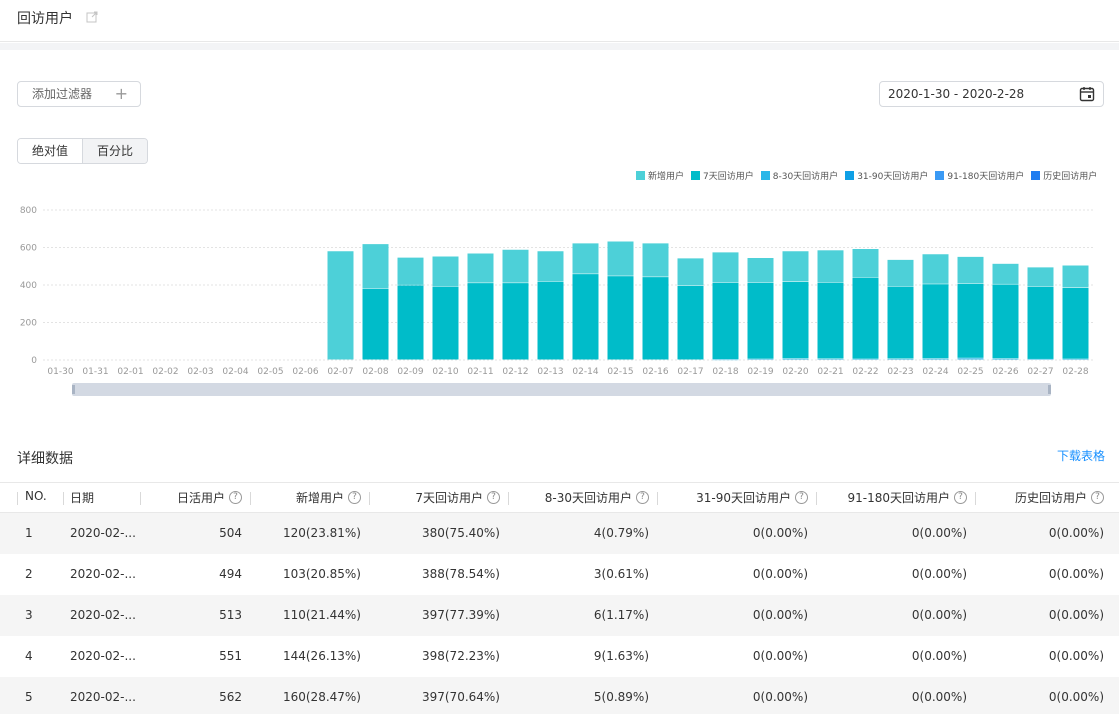  What do you see at coordinates (886, 175) in the screenshot?
I see `legend-item: 31-90天回访用户` at bounding box center [886, 175].